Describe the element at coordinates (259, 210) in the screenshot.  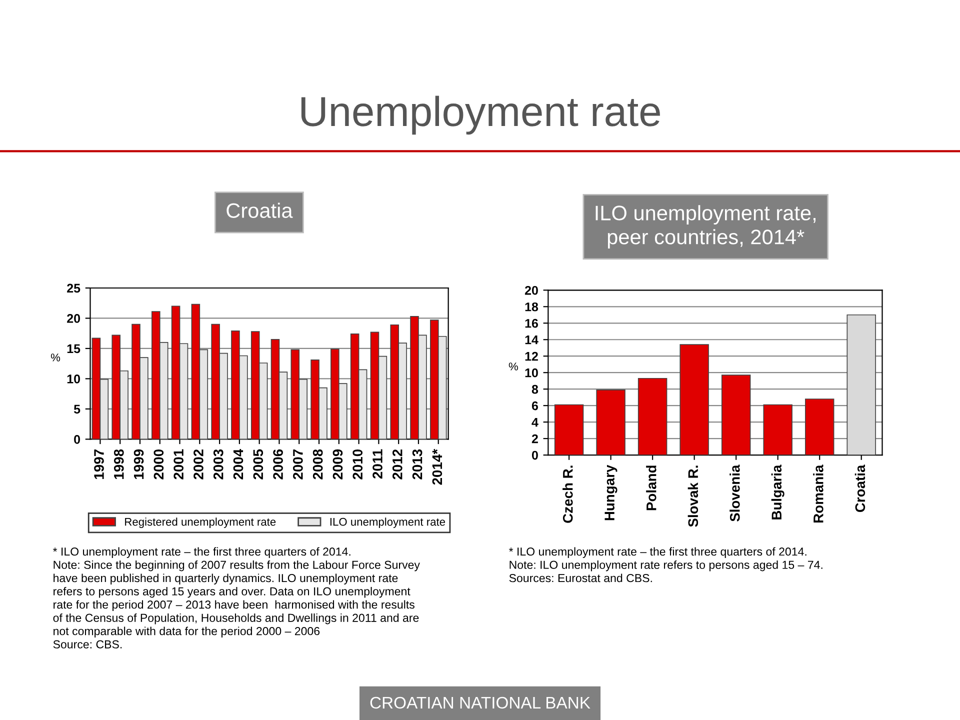
I see `chart-subtitle: Croatia` at that location.